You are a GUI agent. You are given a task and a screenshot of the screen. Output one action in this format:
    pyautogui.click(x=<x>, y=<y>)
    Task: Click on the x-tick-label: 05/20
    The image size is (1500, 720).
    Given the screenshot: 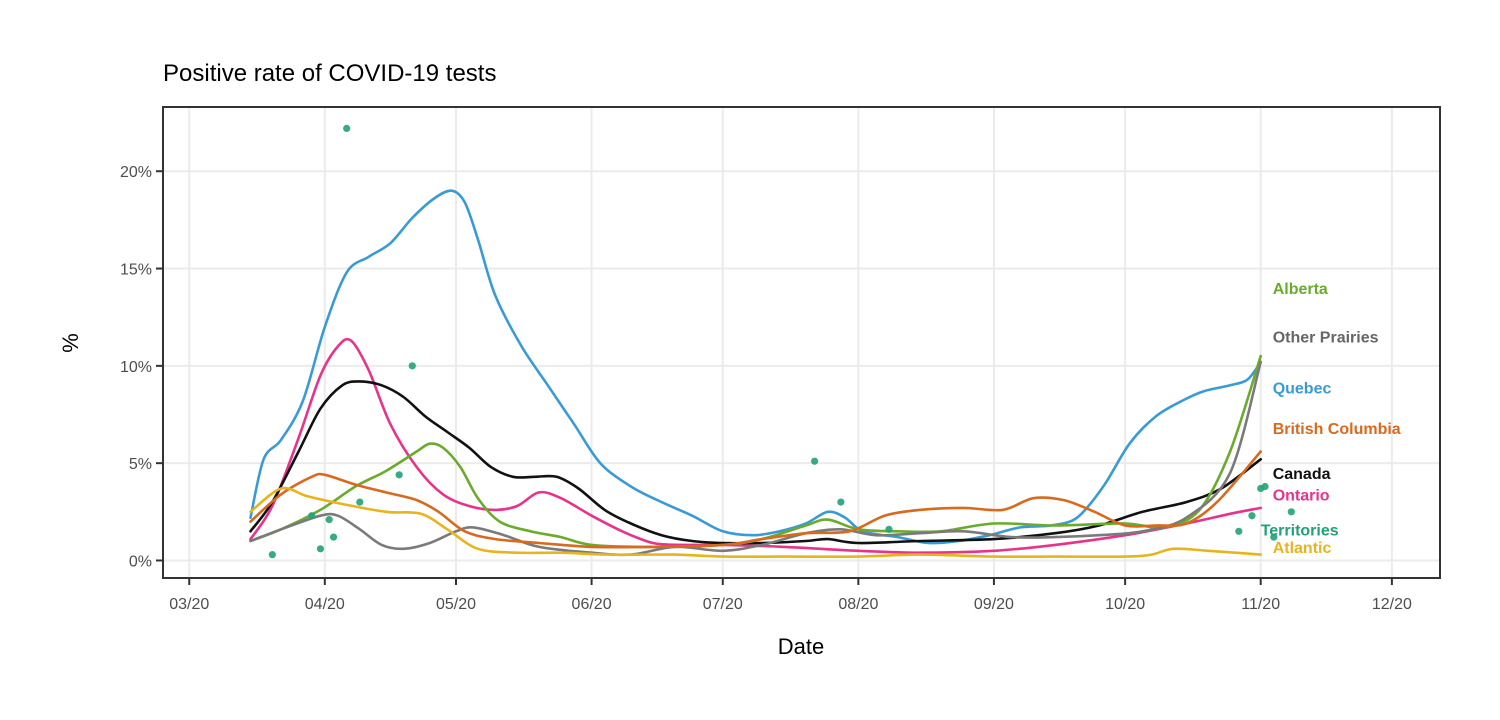 What is the action you would take?
    pyautogui.click(x=456, y=604)
    